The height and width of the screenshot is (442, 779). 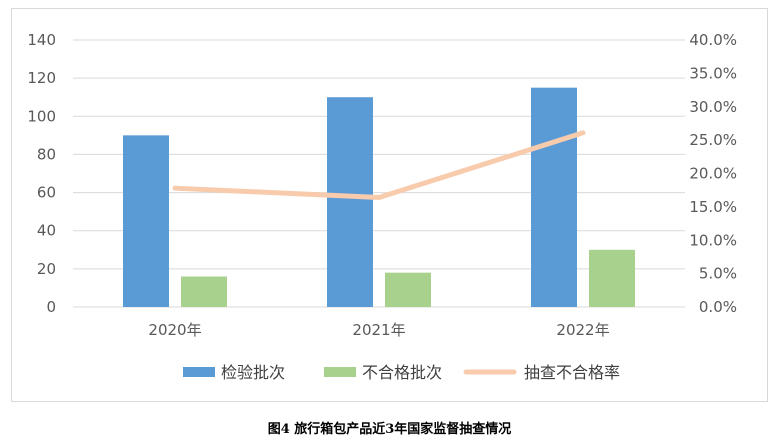 What do you see at coordinates (713, 240) in the screenshot?
I see `right-tick-label: 10.0%` at bounding box center [713, 240].